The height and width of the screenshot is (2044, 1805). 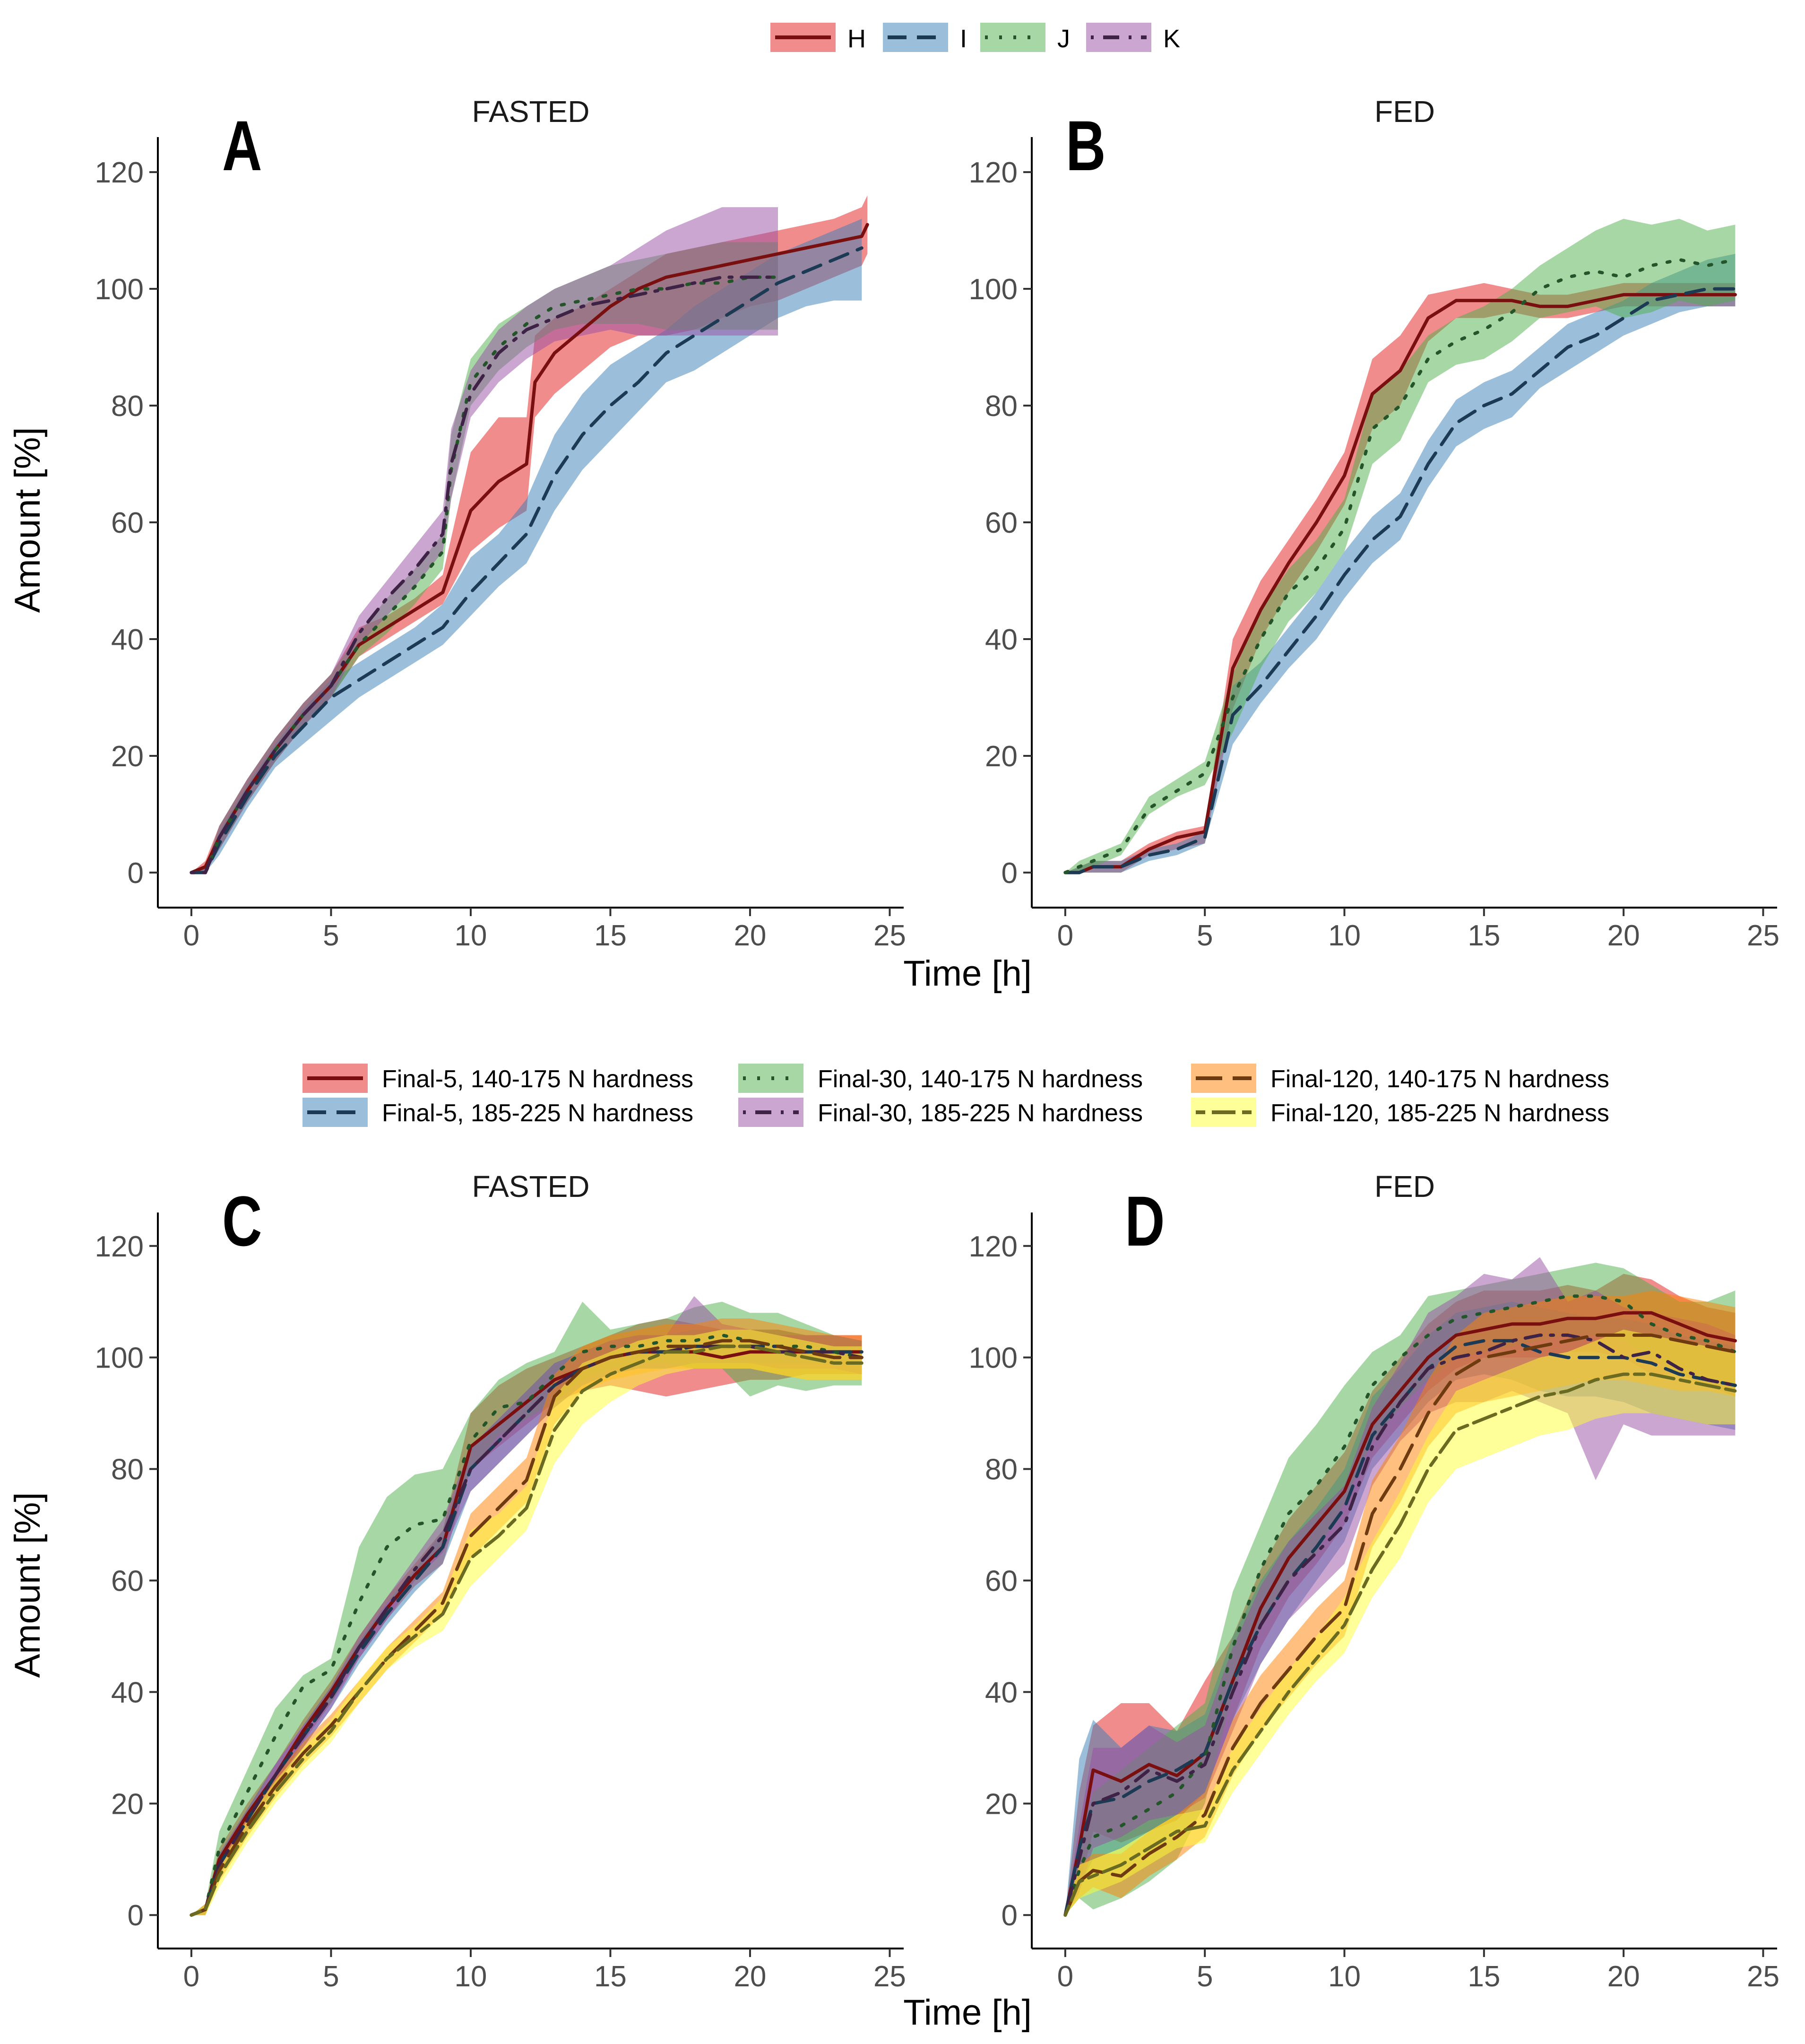 What do you see at coordinates (1171, 39) in the screenshot?
I see `legend-label: K` at bounding box center [1171, 39].